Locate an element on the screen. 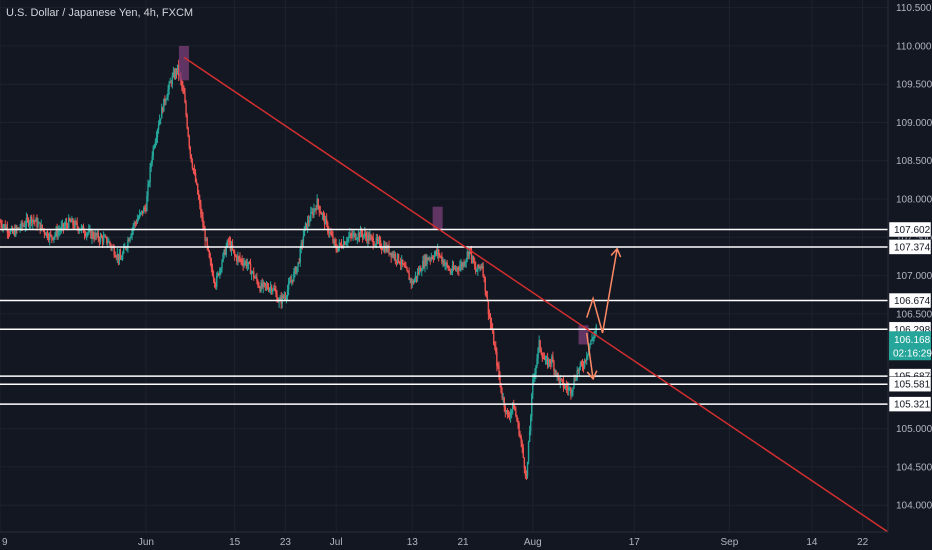  countdown-label: 02:16:29 is located at coordinates (912, 353).